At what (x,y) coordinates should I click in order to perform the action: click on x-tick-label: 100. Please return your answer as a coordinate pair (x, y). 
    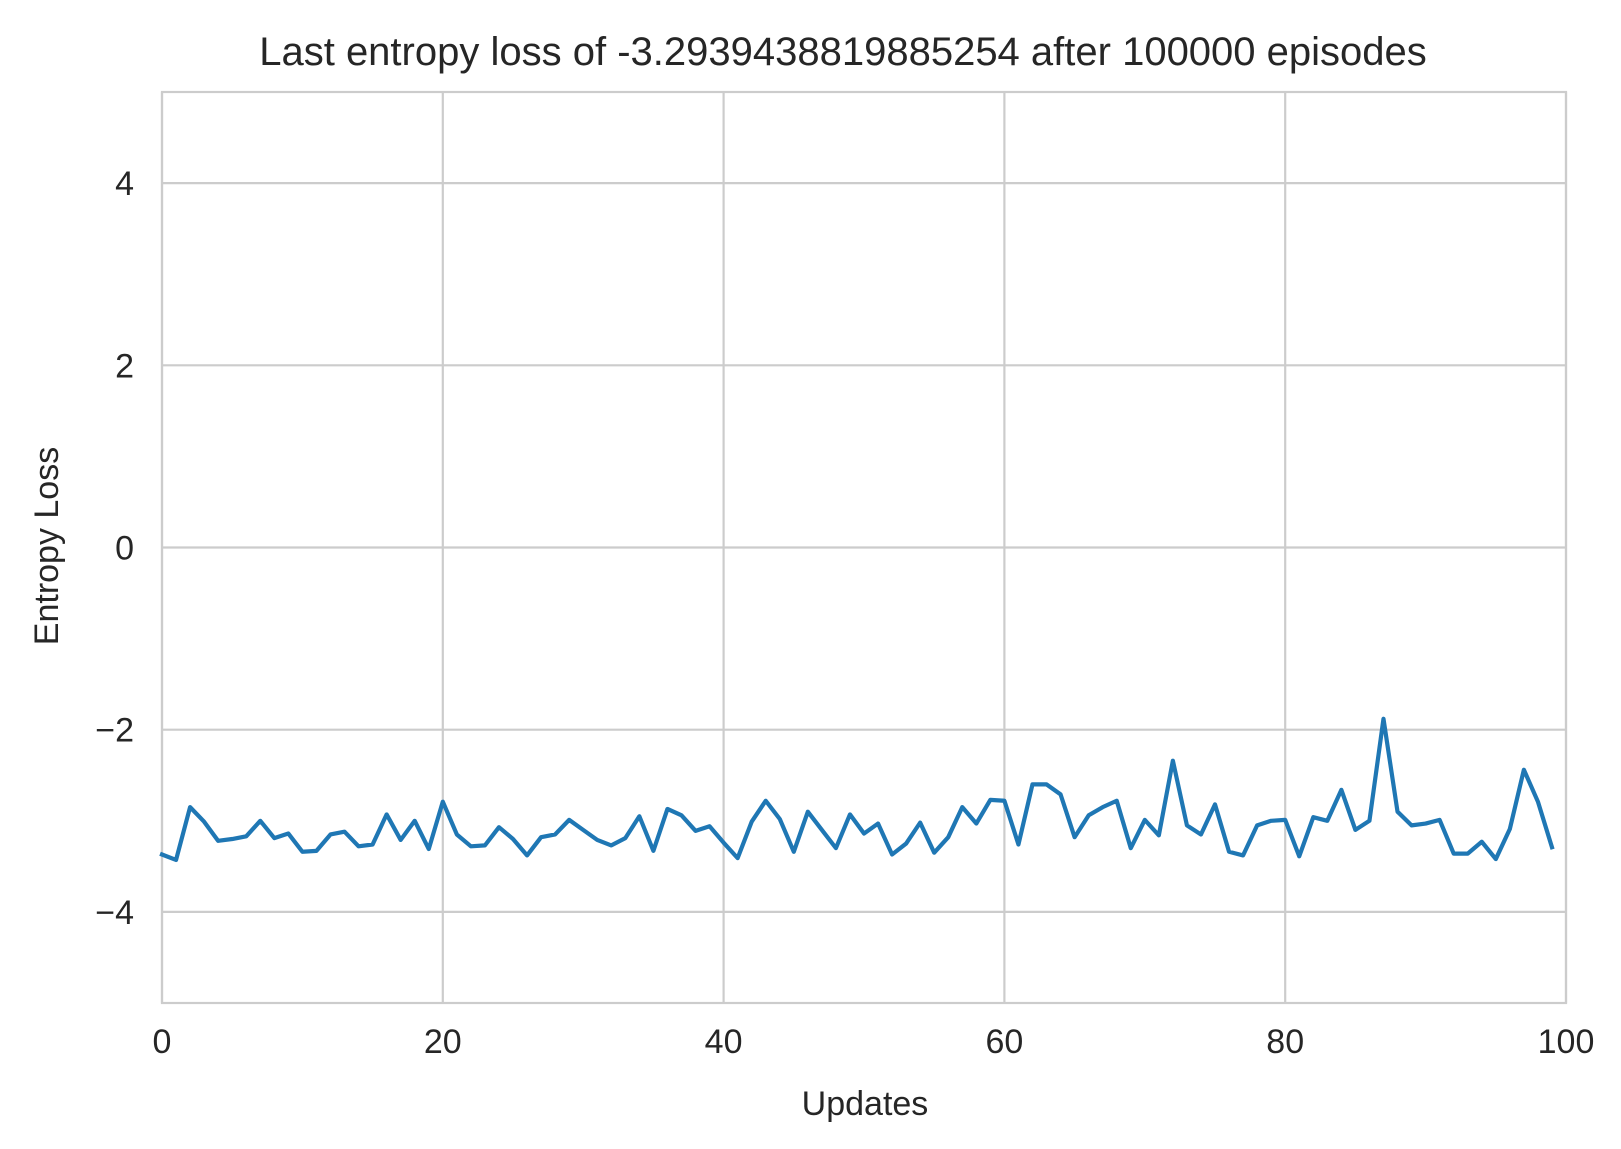
    Looking at the image, I should click on (1566, 1042).